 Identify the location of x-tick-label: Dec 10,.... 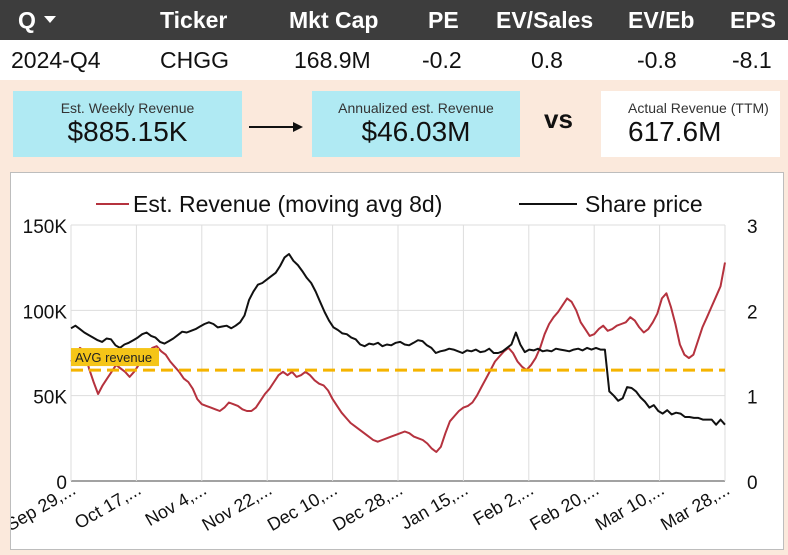
(302, 507).